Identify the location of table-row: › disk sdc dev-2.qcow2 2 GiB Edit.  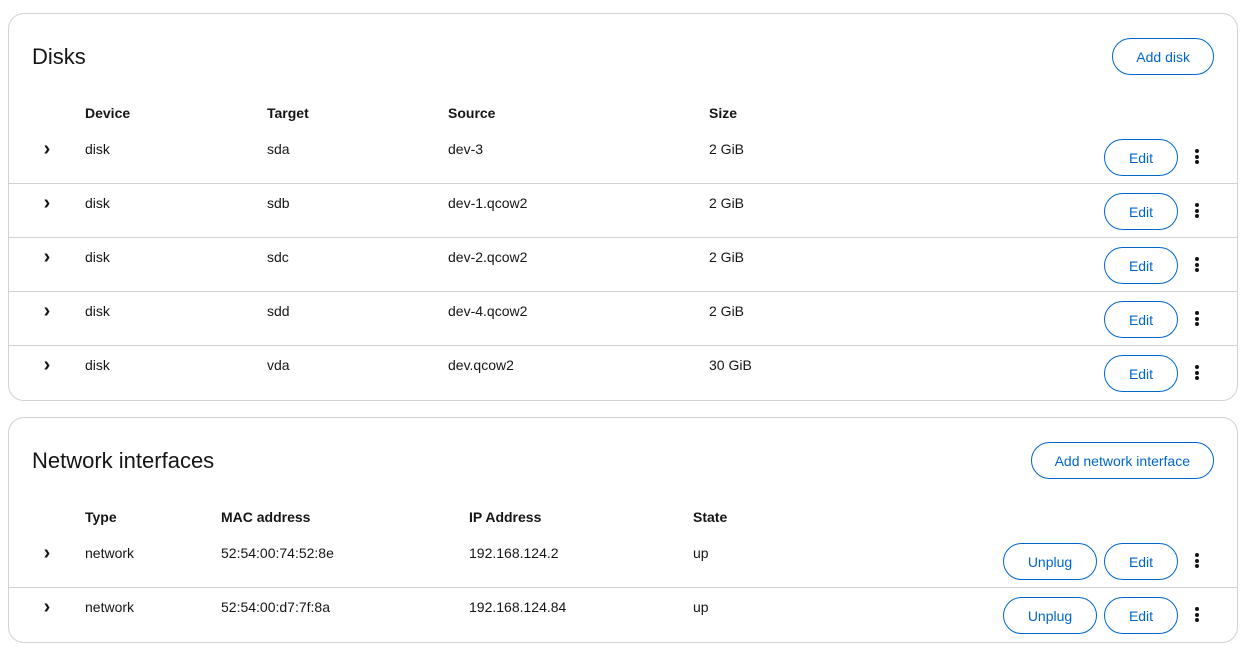
(623, 265).